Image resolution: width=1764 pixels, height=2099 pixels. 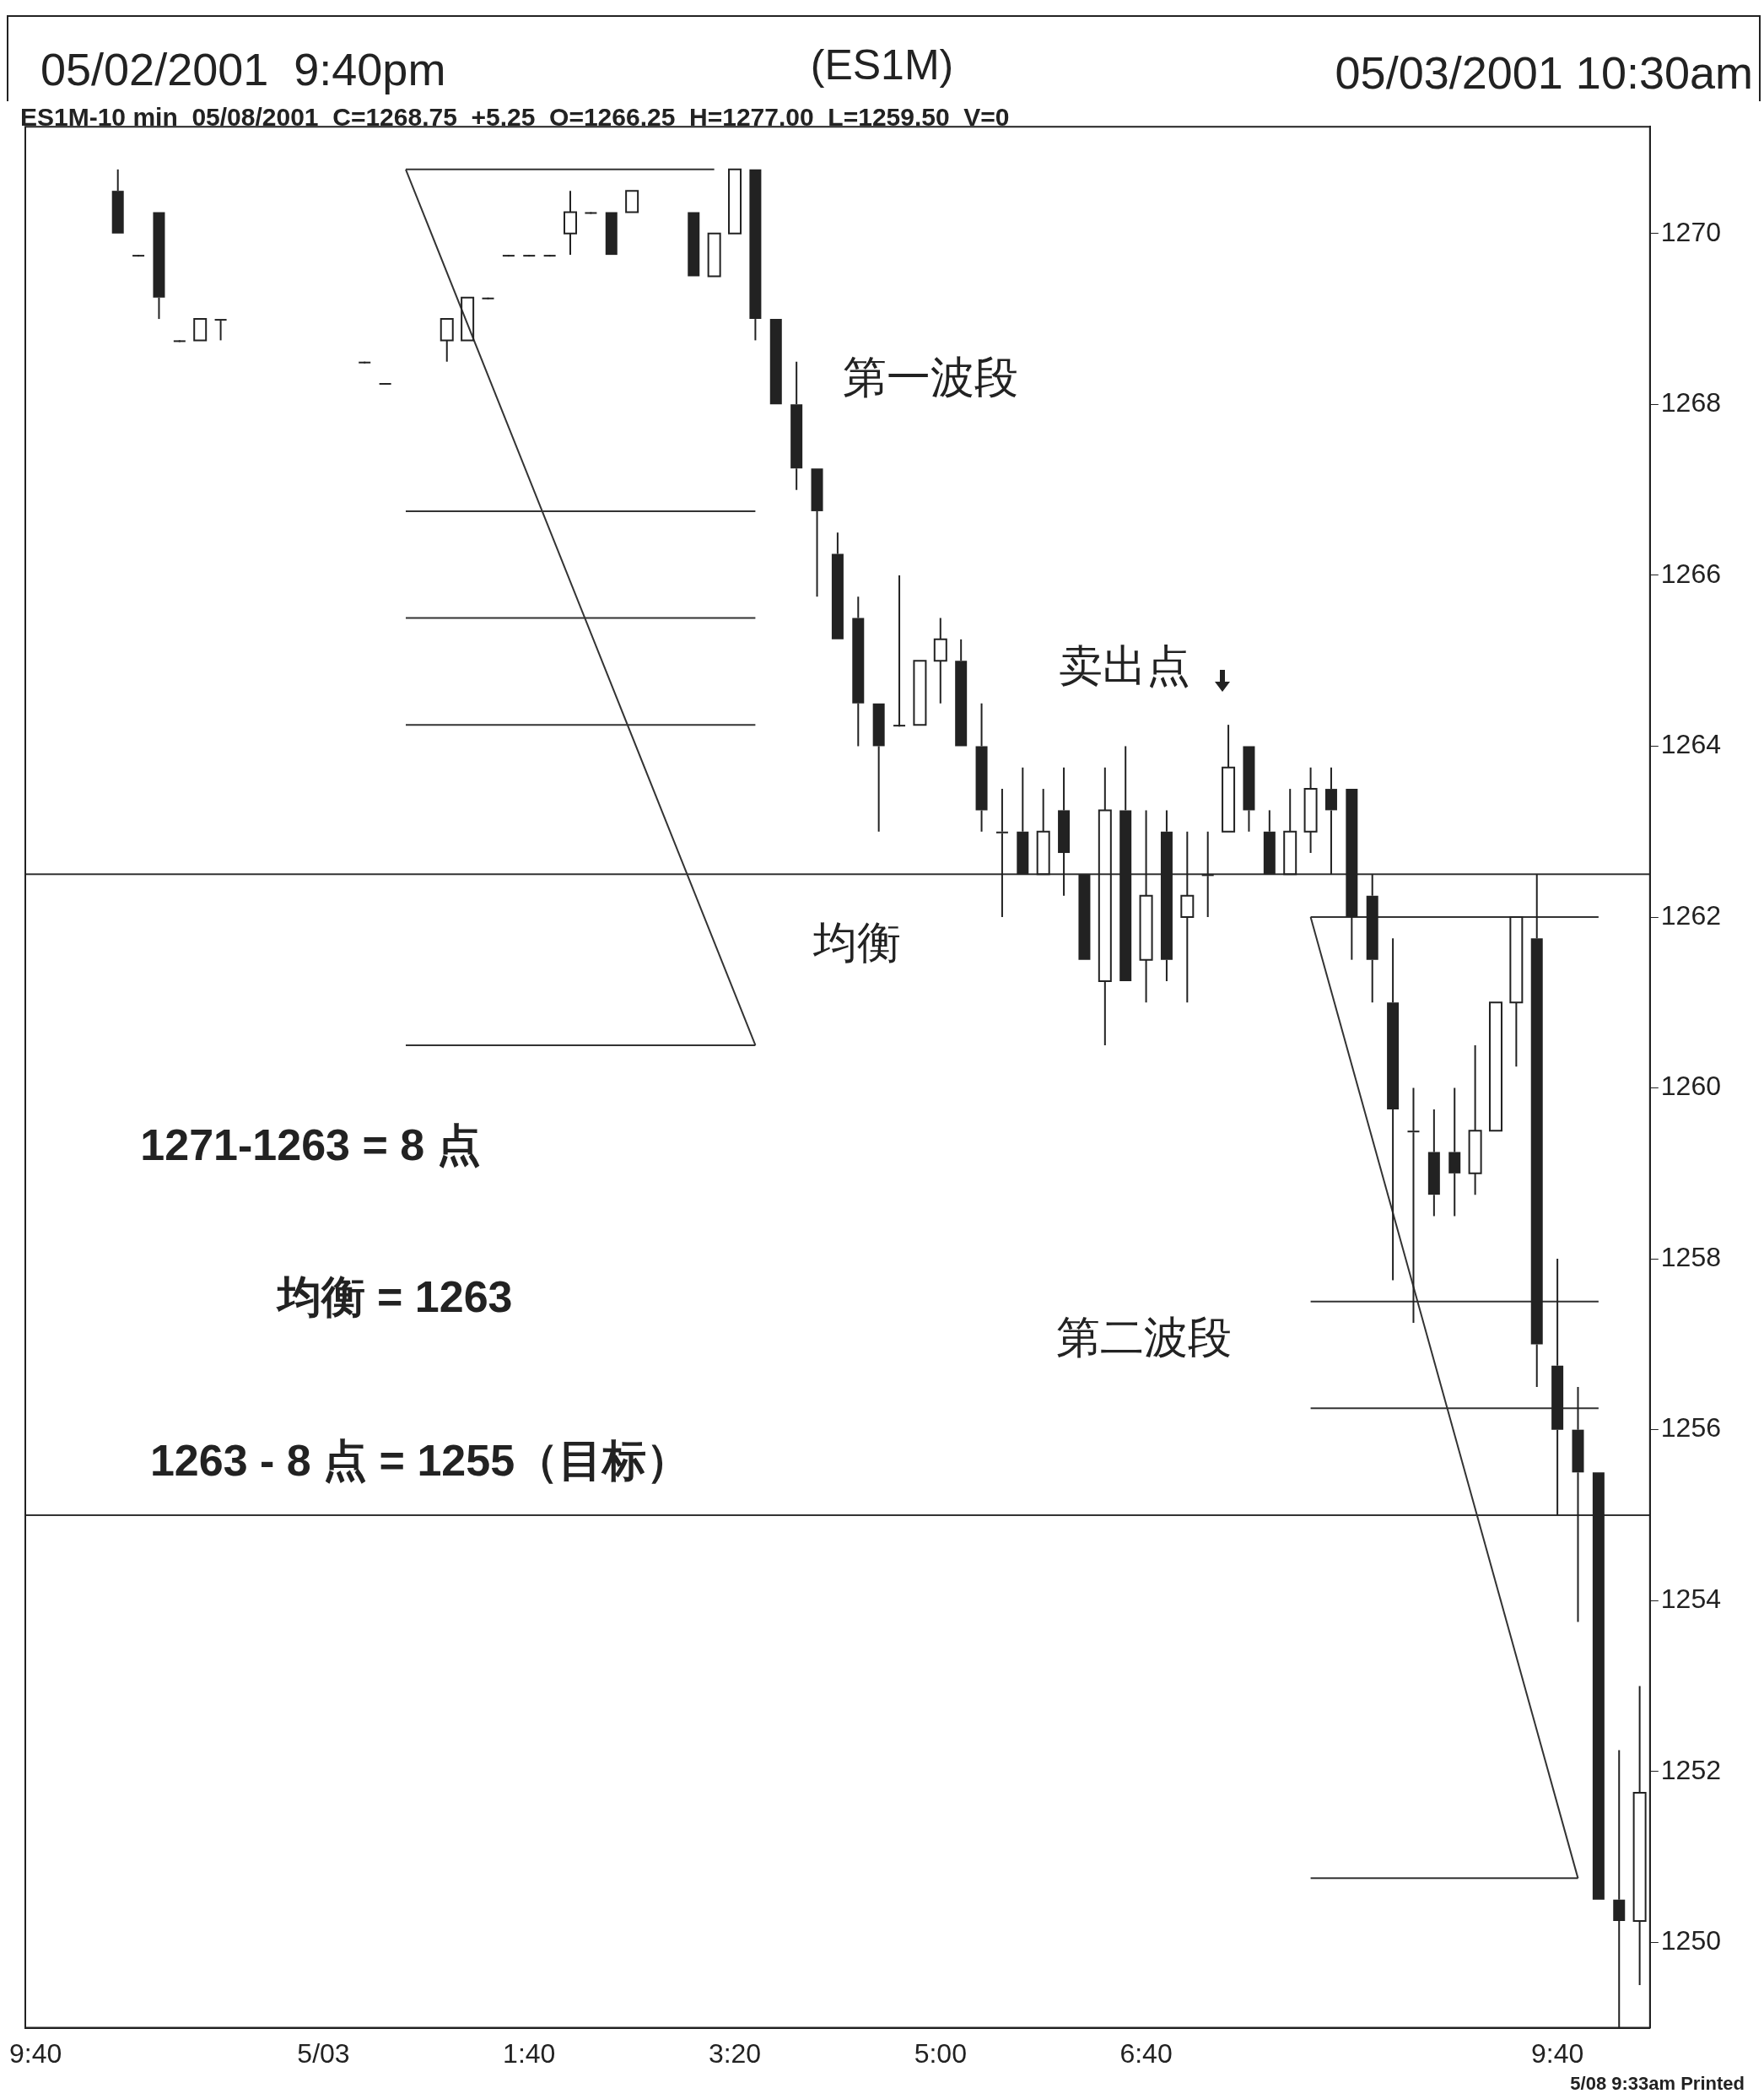 I want to click on y-tick-label: 1260, so click(x=1690, y=1087).